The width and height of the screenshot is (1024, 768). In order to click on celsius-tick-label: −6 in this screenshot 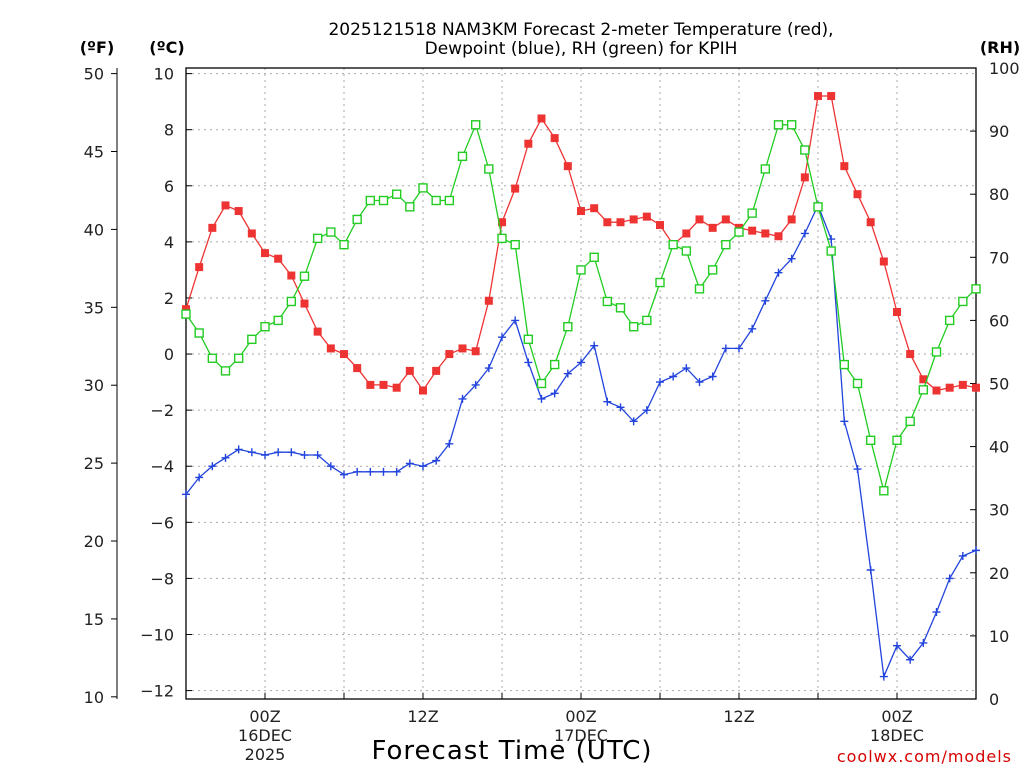, I will do `click(162, 522)`.